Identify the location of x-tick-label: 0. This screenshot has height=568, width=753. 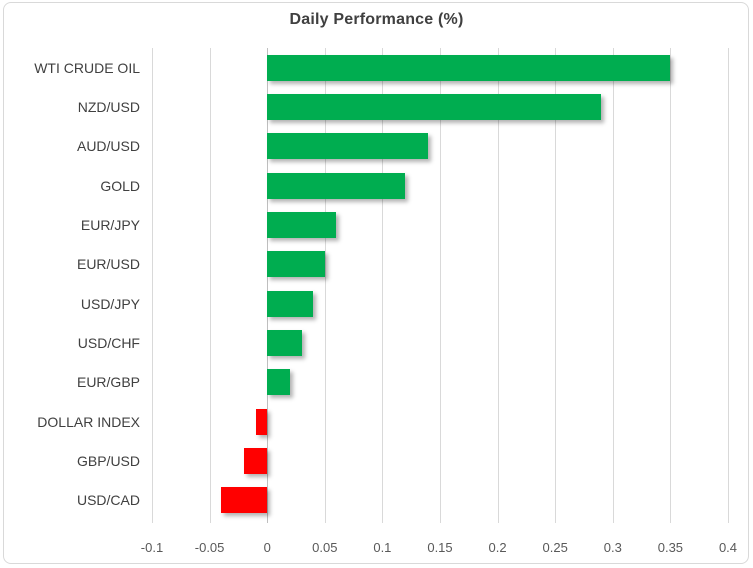
(267, 547).